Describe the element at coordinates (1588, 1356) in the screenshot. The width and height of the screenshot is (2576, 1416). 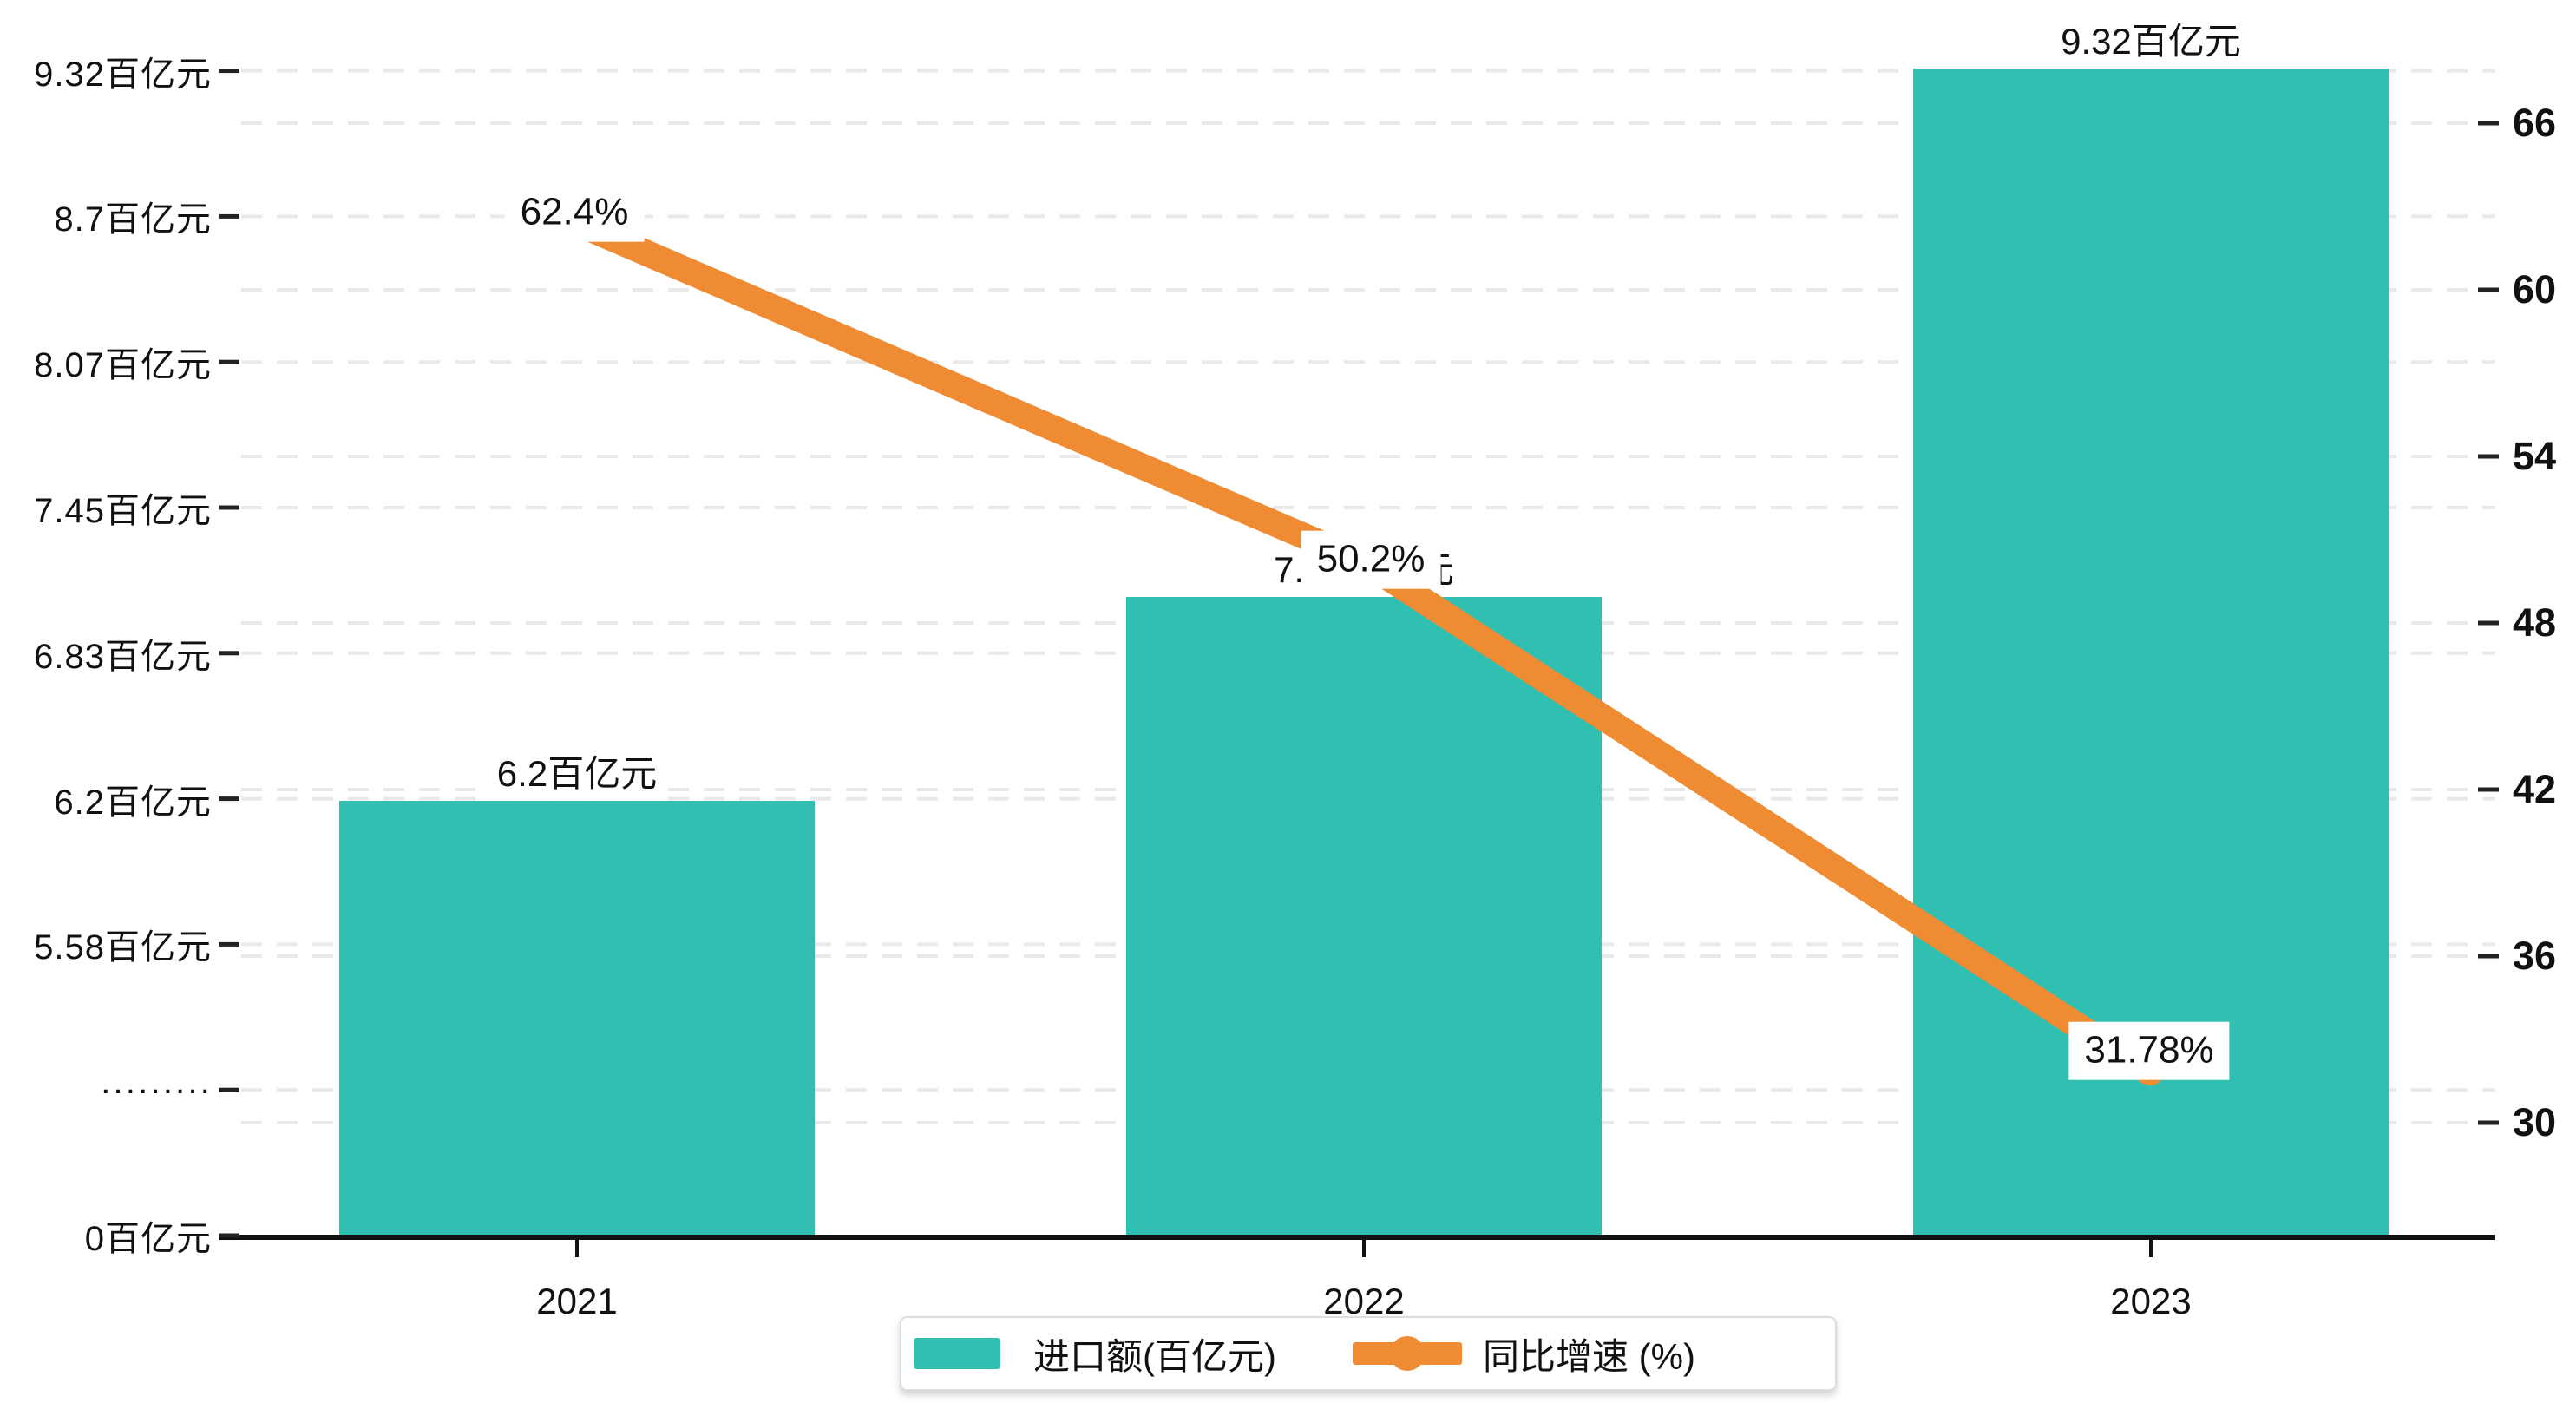
I see `legend-line-label: 同比增速 (%)` at that location.